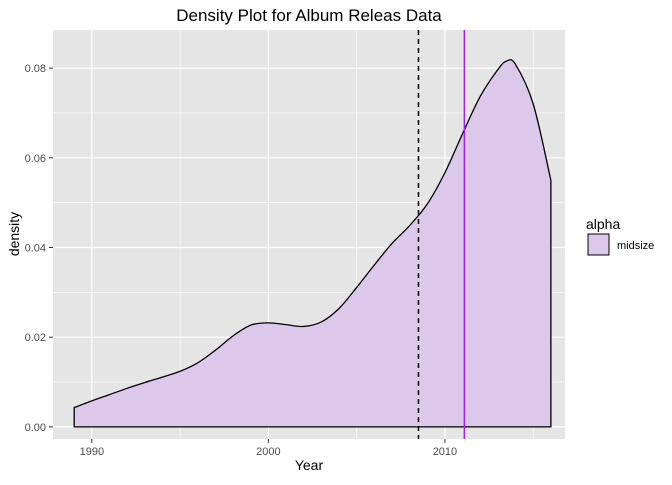  Describe the element at coordinates (309, 465) in the screenshot. I see `x-axis-title: Year` at that location.